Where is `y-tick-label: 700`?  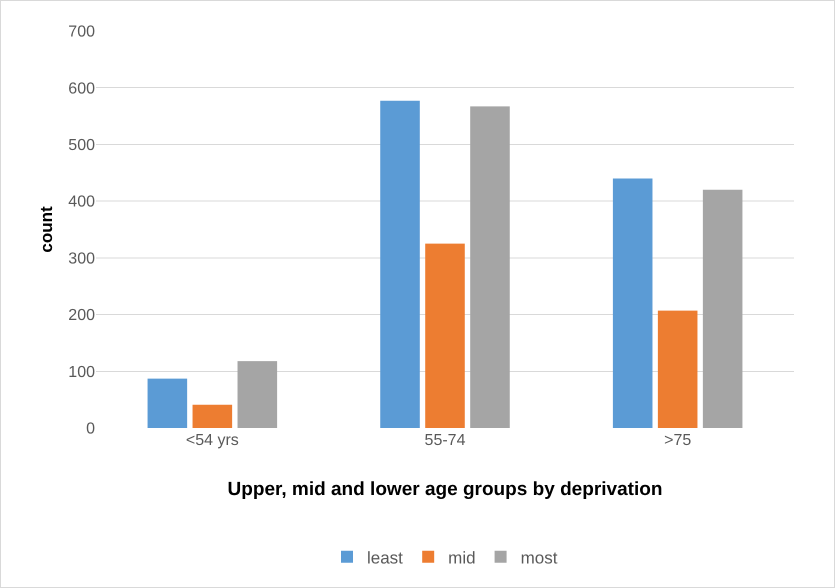 y-tick-label: 700 is located at coordinates (82, 32).